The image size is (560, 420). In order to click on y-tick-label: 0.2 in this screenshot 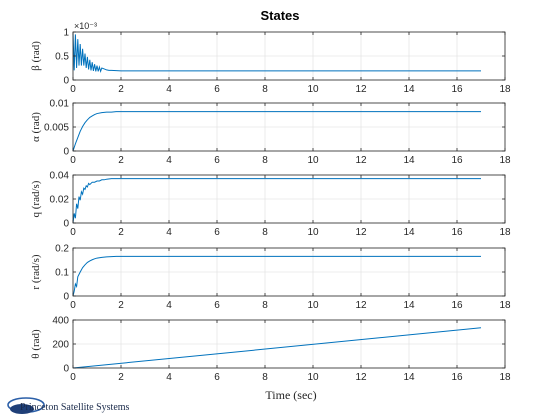, I will do `click(62, 249)`.